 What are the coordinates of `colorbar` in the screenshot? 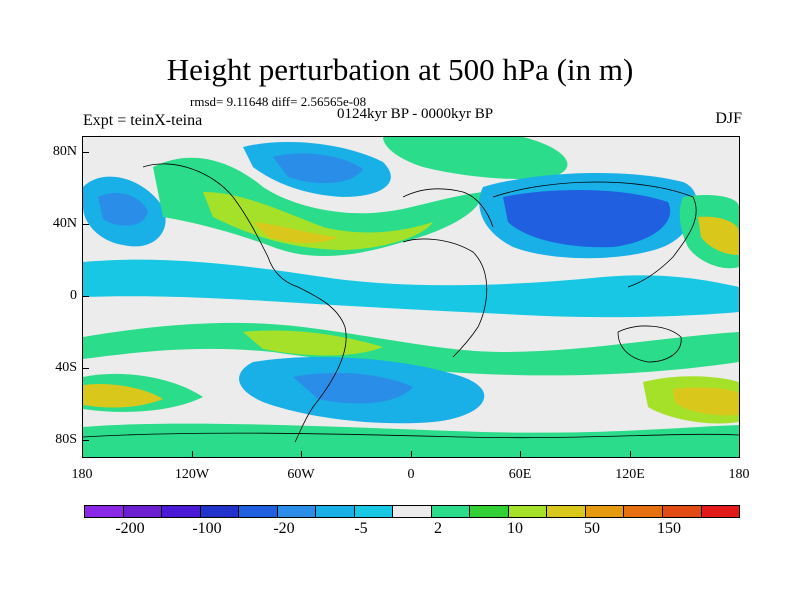 It's located at (412, 511).